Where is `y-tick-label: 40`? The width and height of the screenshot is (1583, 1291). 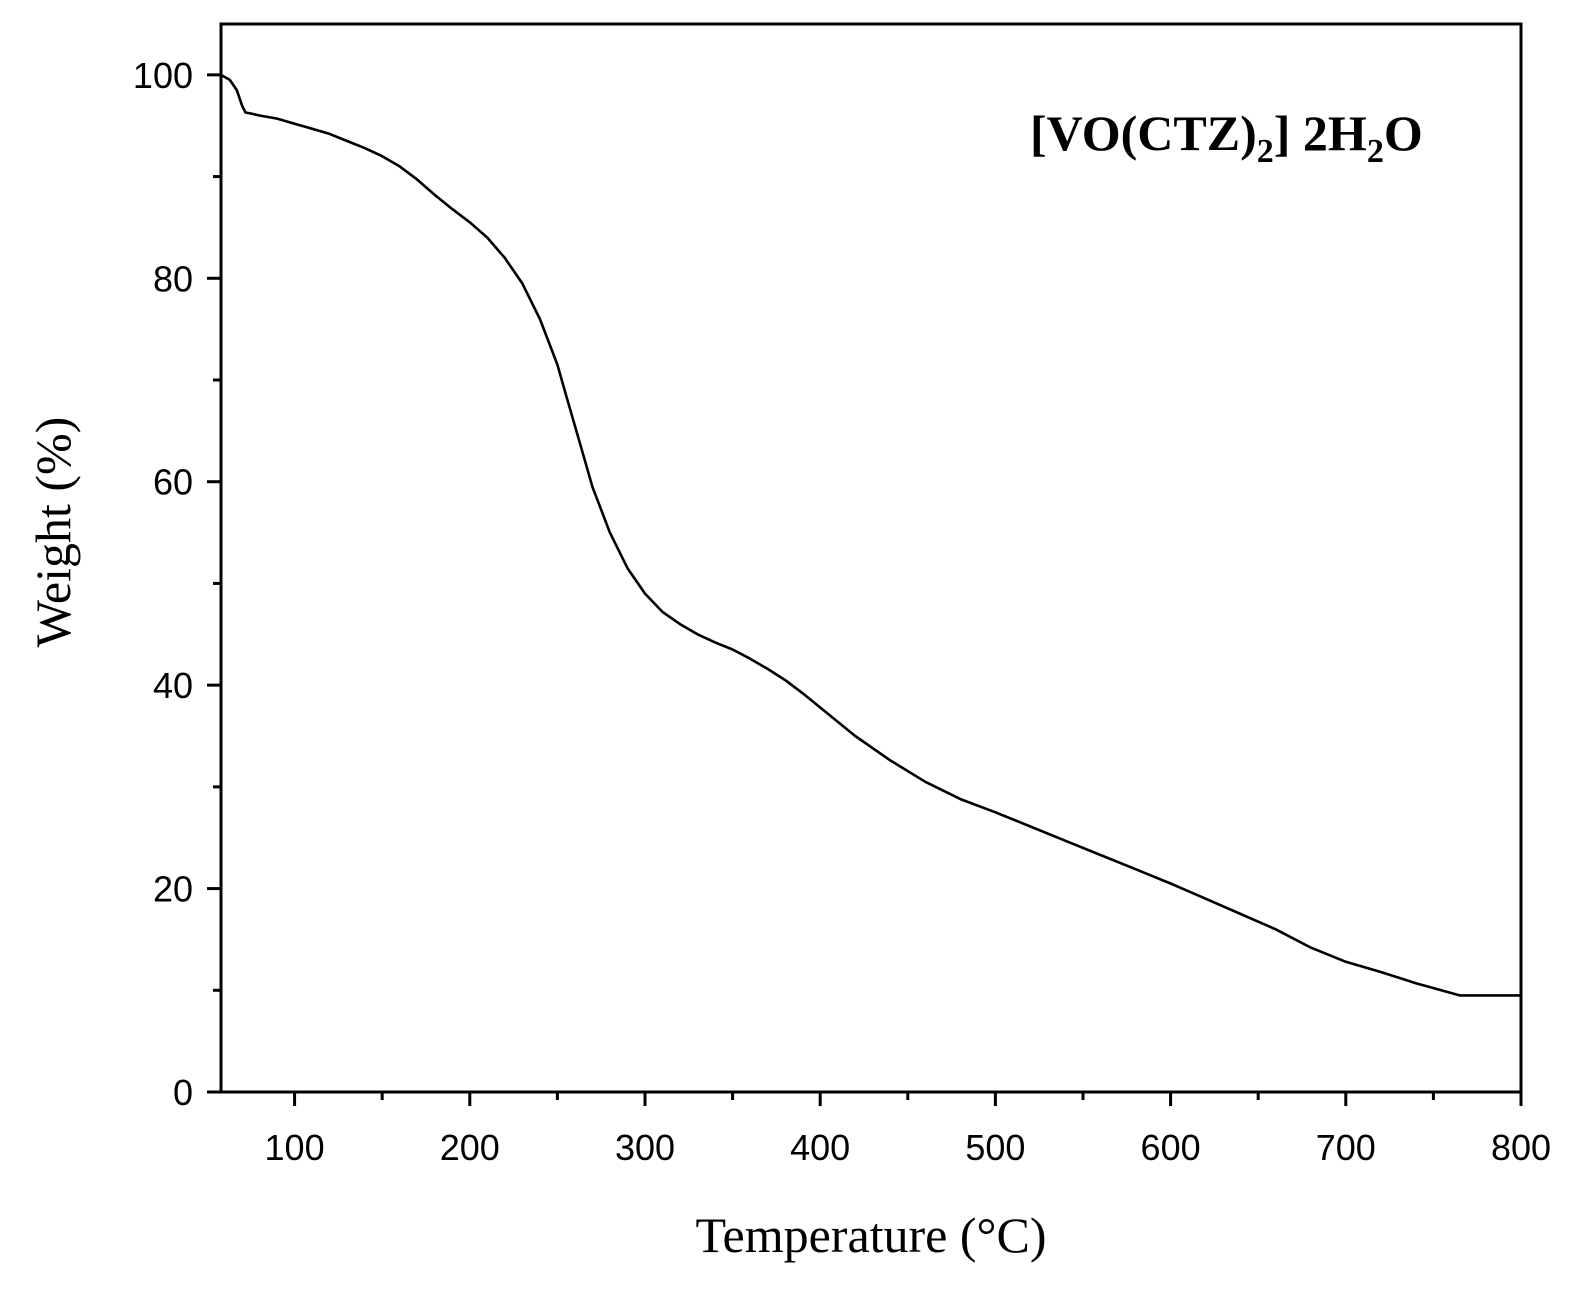 y-tick-label: 40 is located at coordinates (173, 685).